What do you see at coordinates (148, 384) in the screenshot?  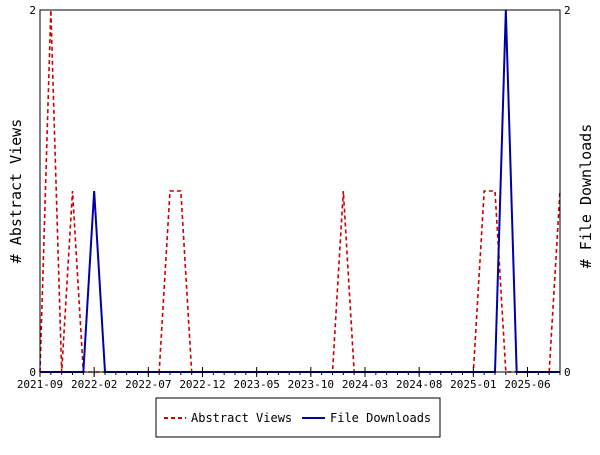 I see `x-tick-label: 2022-07` at bounding box center [148, 384].